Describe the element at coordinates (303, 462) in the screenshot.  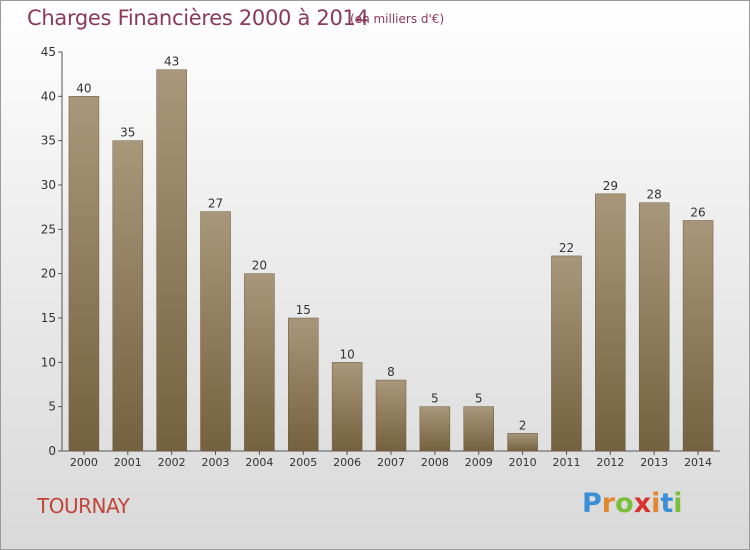
I see `x-tick-label: 2005` at that location.